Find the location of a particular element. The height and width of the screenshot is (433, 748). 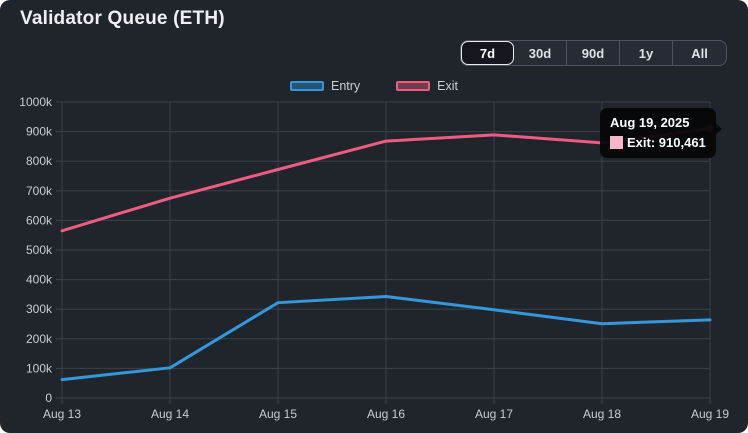

tooltip-value: Exit: 910,461 is located at coordinates (666, 142).